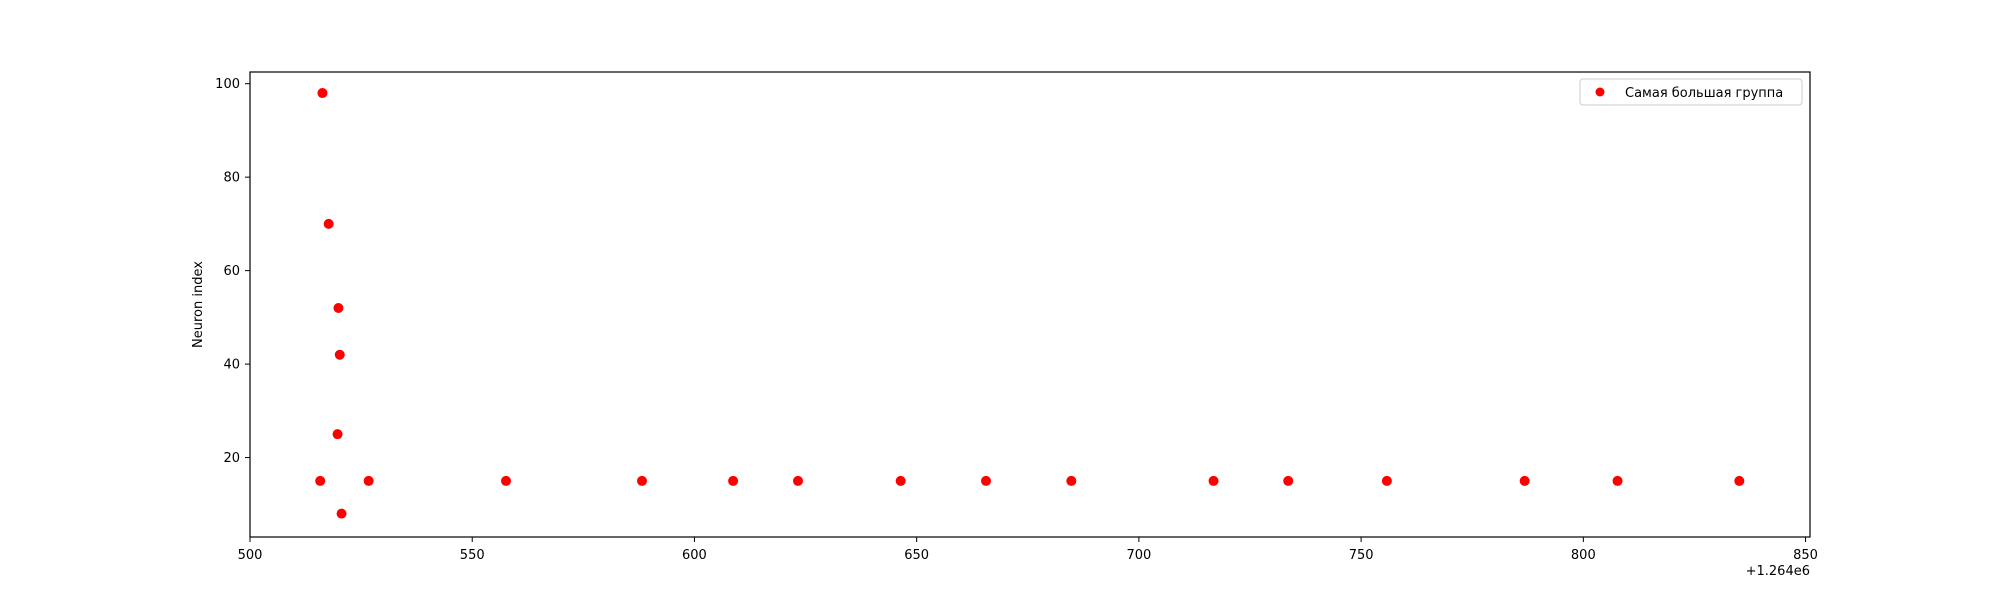 Image resolution: width=2000 pixels, height=605 pixels. What do you see at coordinates (231, 458) in the screenshot?
I see `y-tick-label: 20` at bounding box center [231, 458].